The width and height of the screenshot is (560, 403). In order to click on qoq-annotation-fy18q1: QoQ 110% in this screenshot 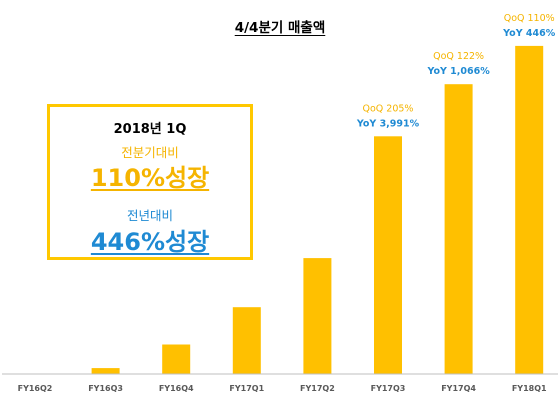, I will do `click(529, 18)`.